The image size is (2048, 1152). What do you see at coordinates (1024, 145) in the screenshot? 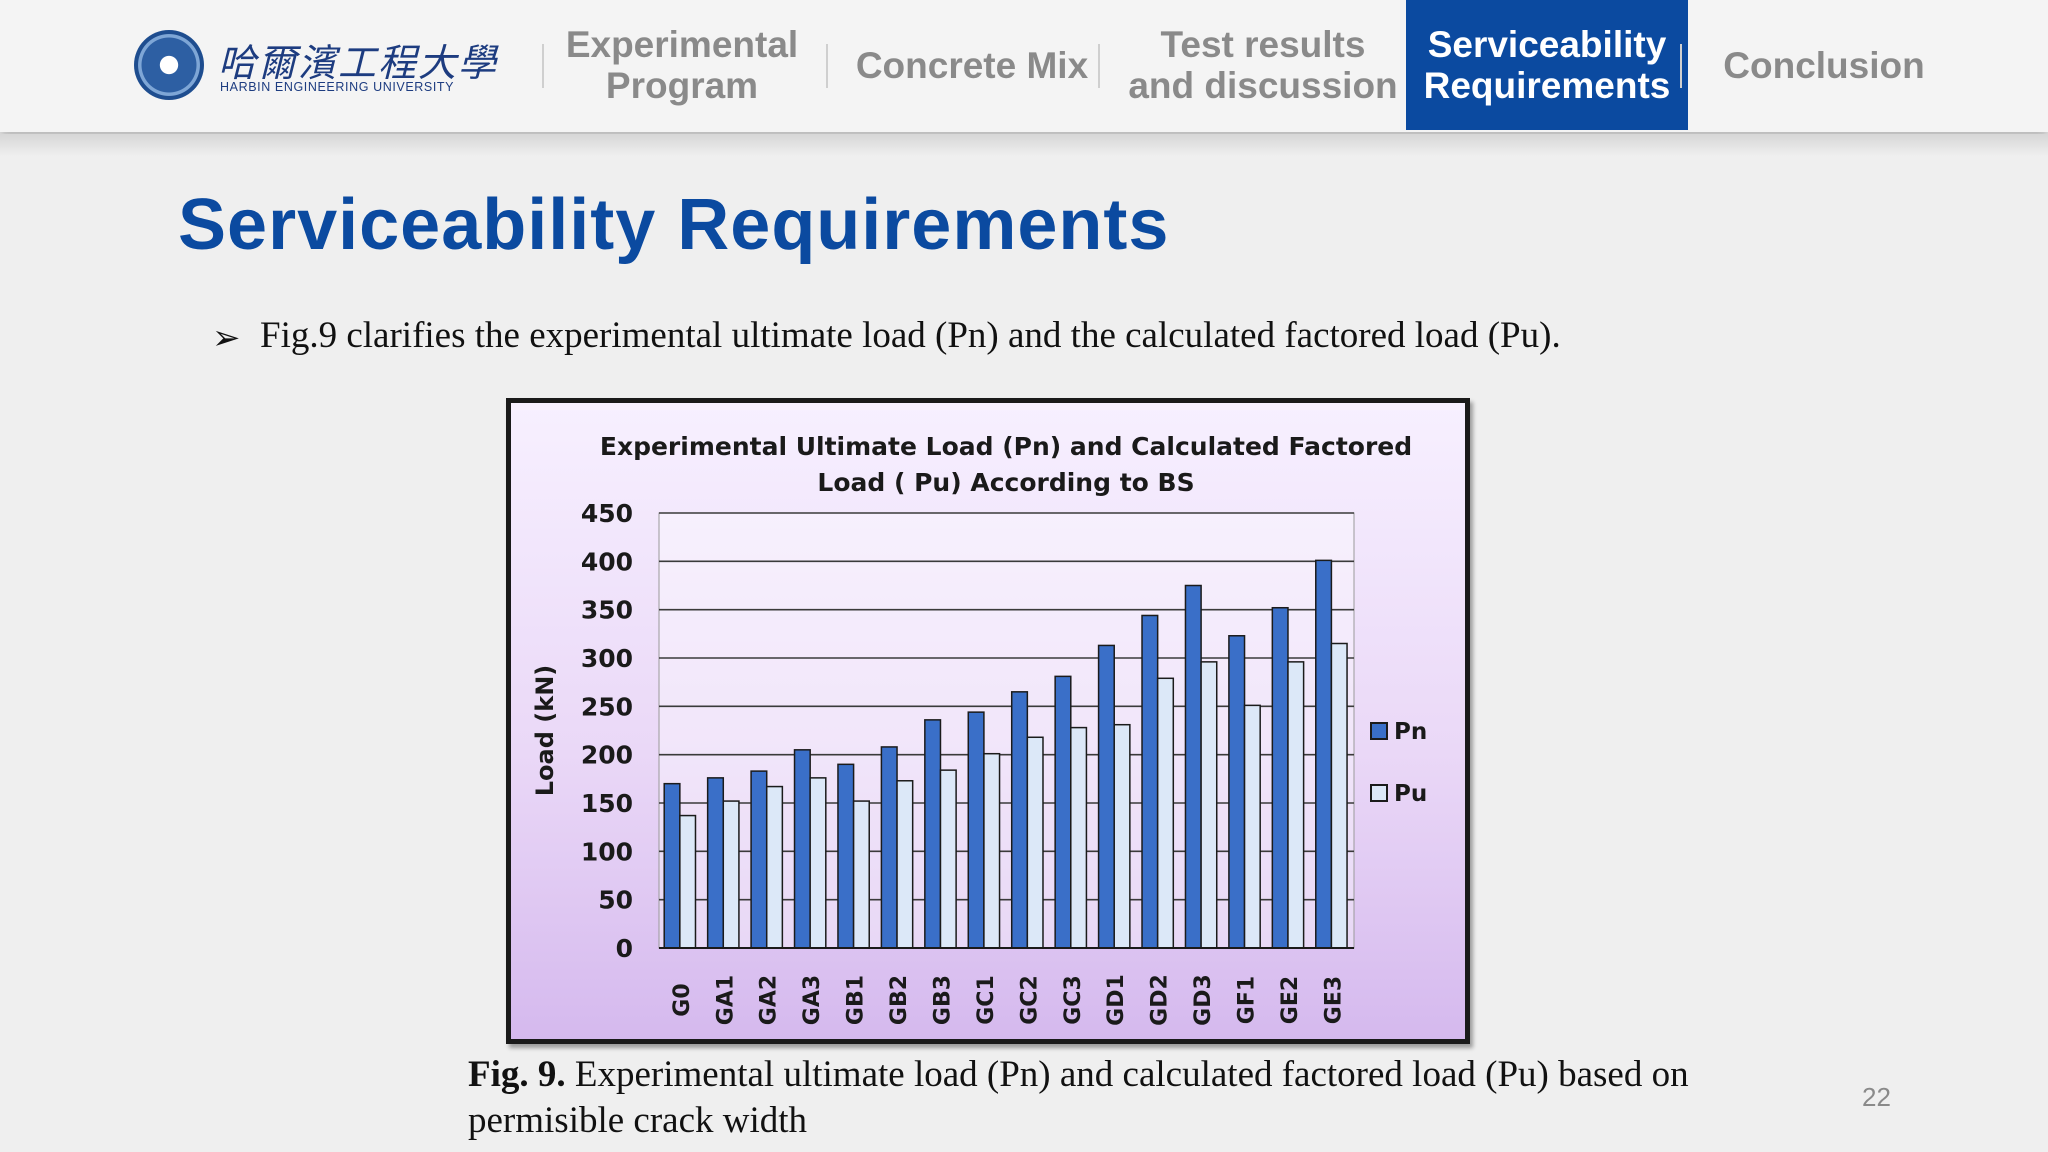
I see `header-shadow` at bounding box center [1024, 145].